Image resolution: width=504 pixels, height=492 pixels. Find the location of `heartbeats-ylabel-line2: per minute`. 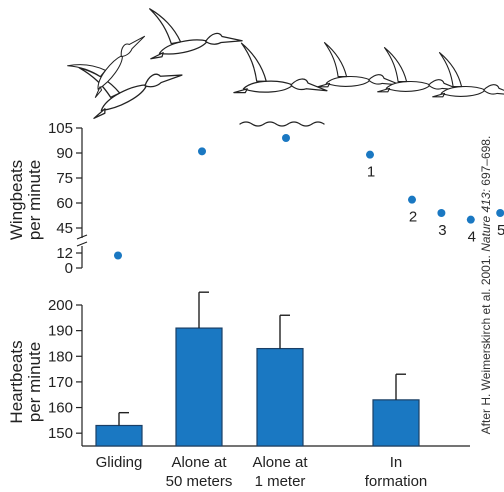

heartbeats-ylabel-line2: per minute is located at coordinates (34, 382).